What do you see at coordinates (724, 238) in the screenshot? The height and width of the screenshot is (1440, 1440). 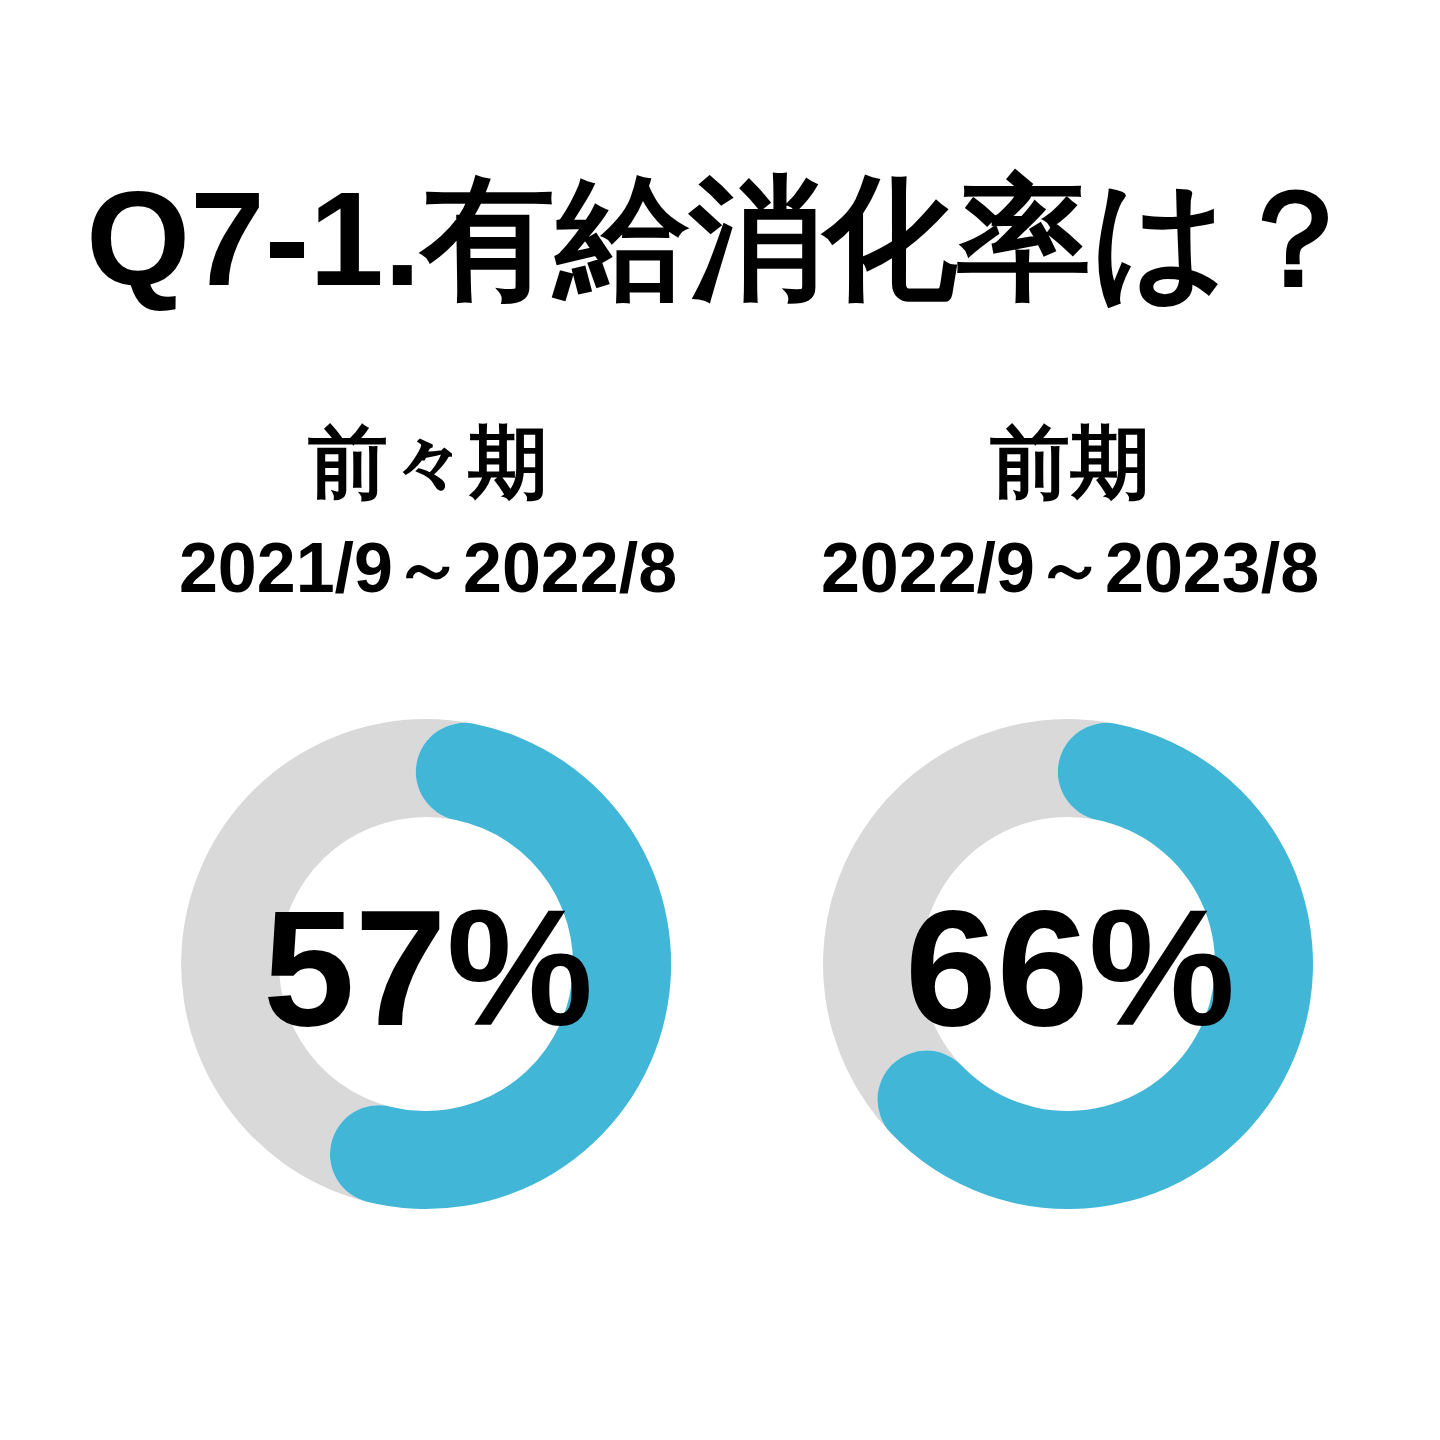 I see `title: Q7-1.有給消化率は？` at bounding box center [724, 238].